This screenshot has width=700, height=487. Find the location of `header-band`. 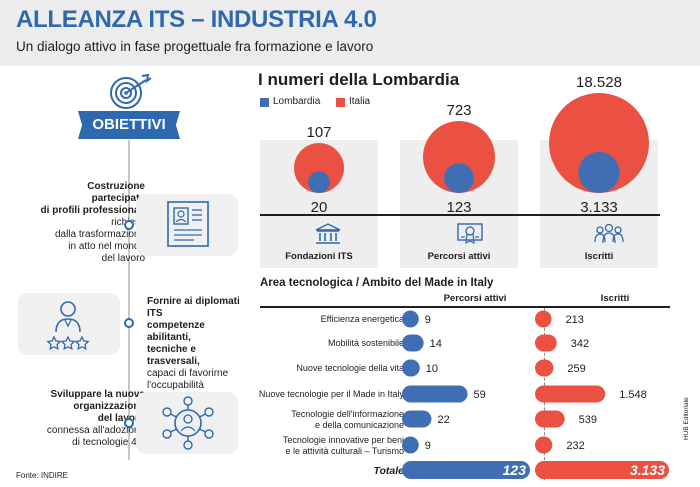

header-band is located at coordinates (350, 33).